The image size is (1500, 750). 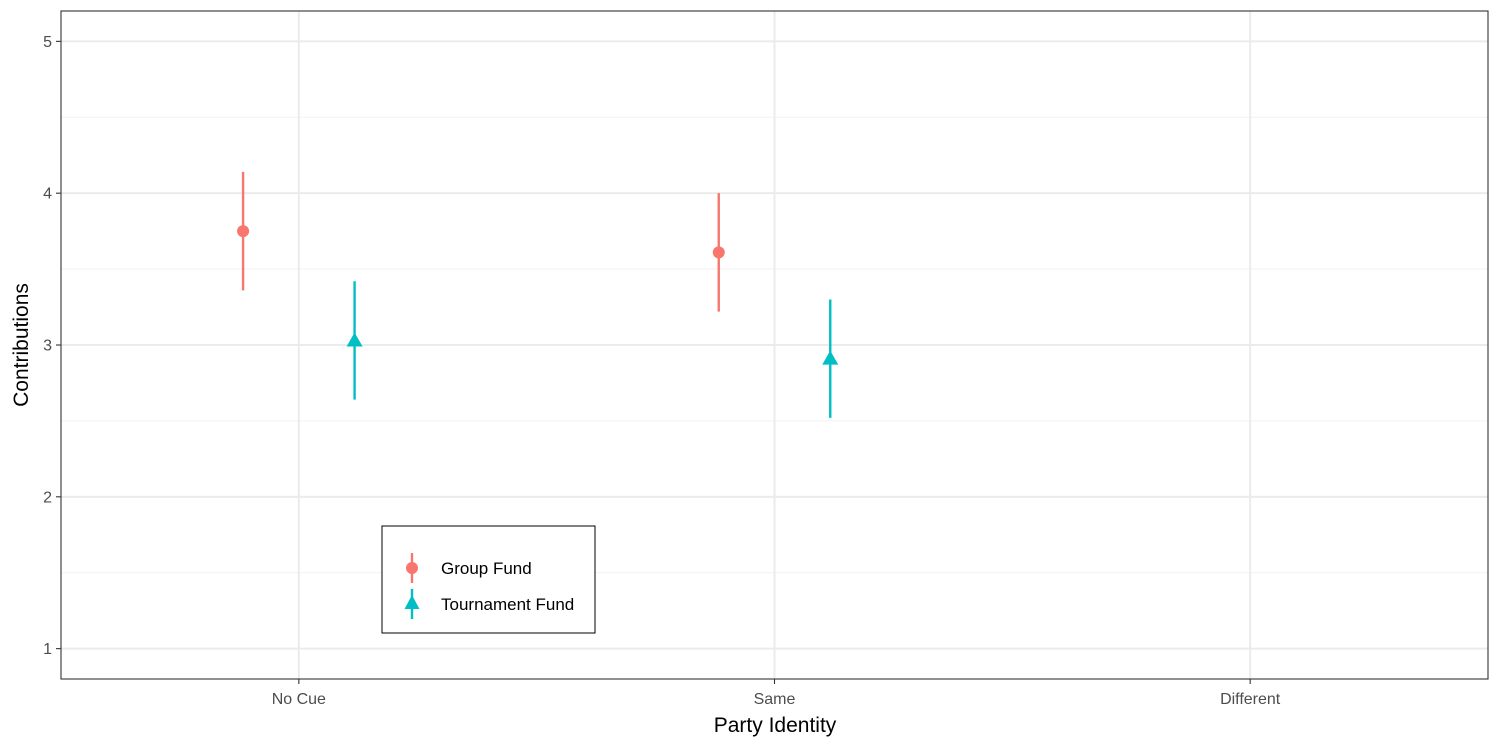 What do you see at coordinates (47, 42) in the screenshot?
I see `y-tick-label: 5` at bounding box center [47, 42].